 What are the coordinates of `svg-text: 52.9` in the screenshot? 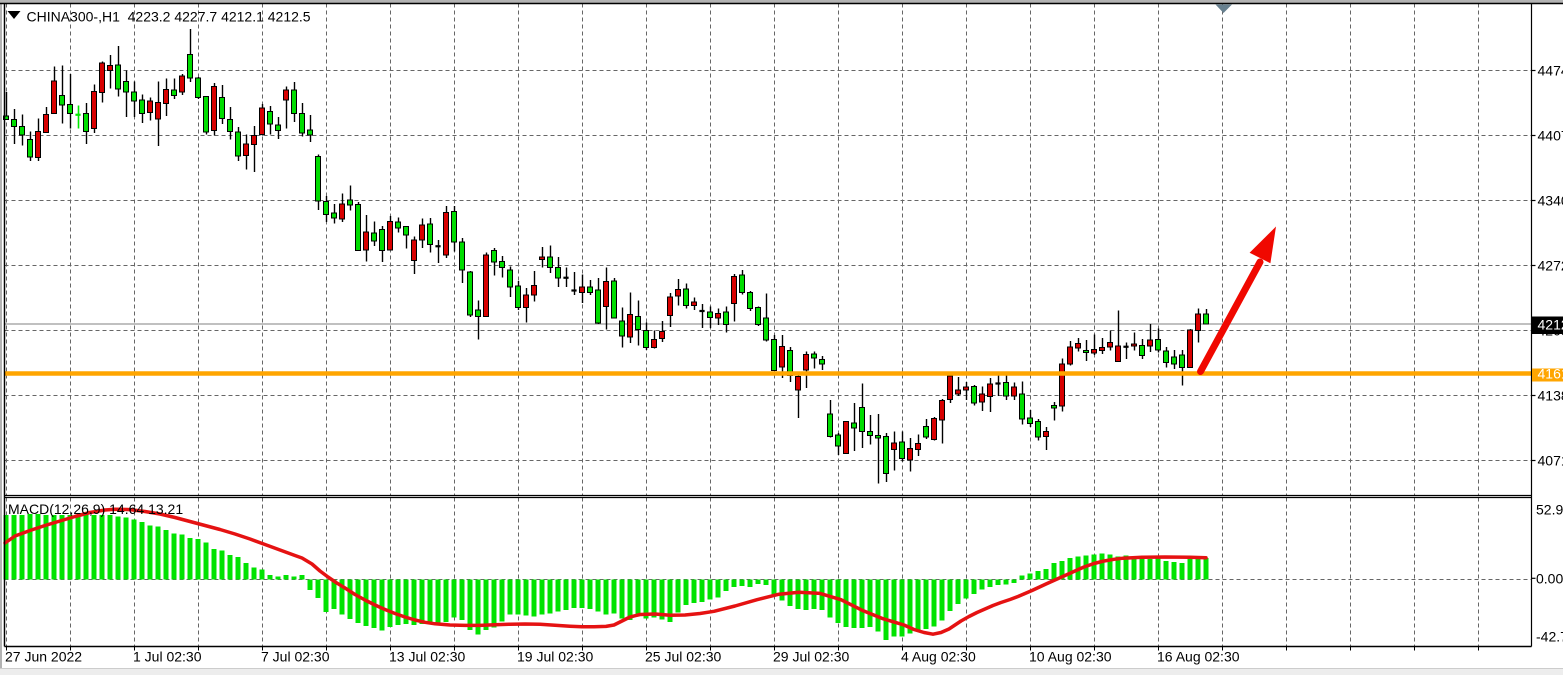 It's located at (1549, 510).